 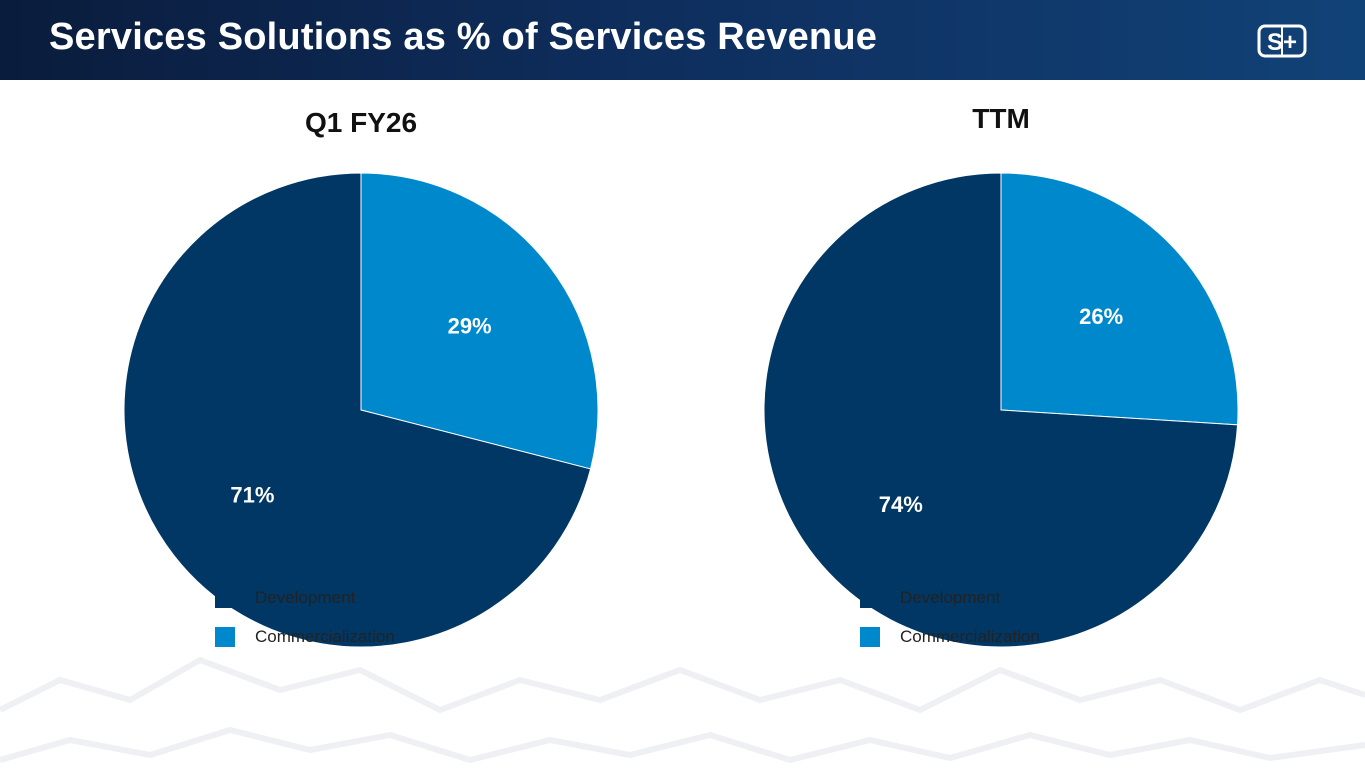 I want to click on chart-title: TTM, so click(x=1001, y=118).